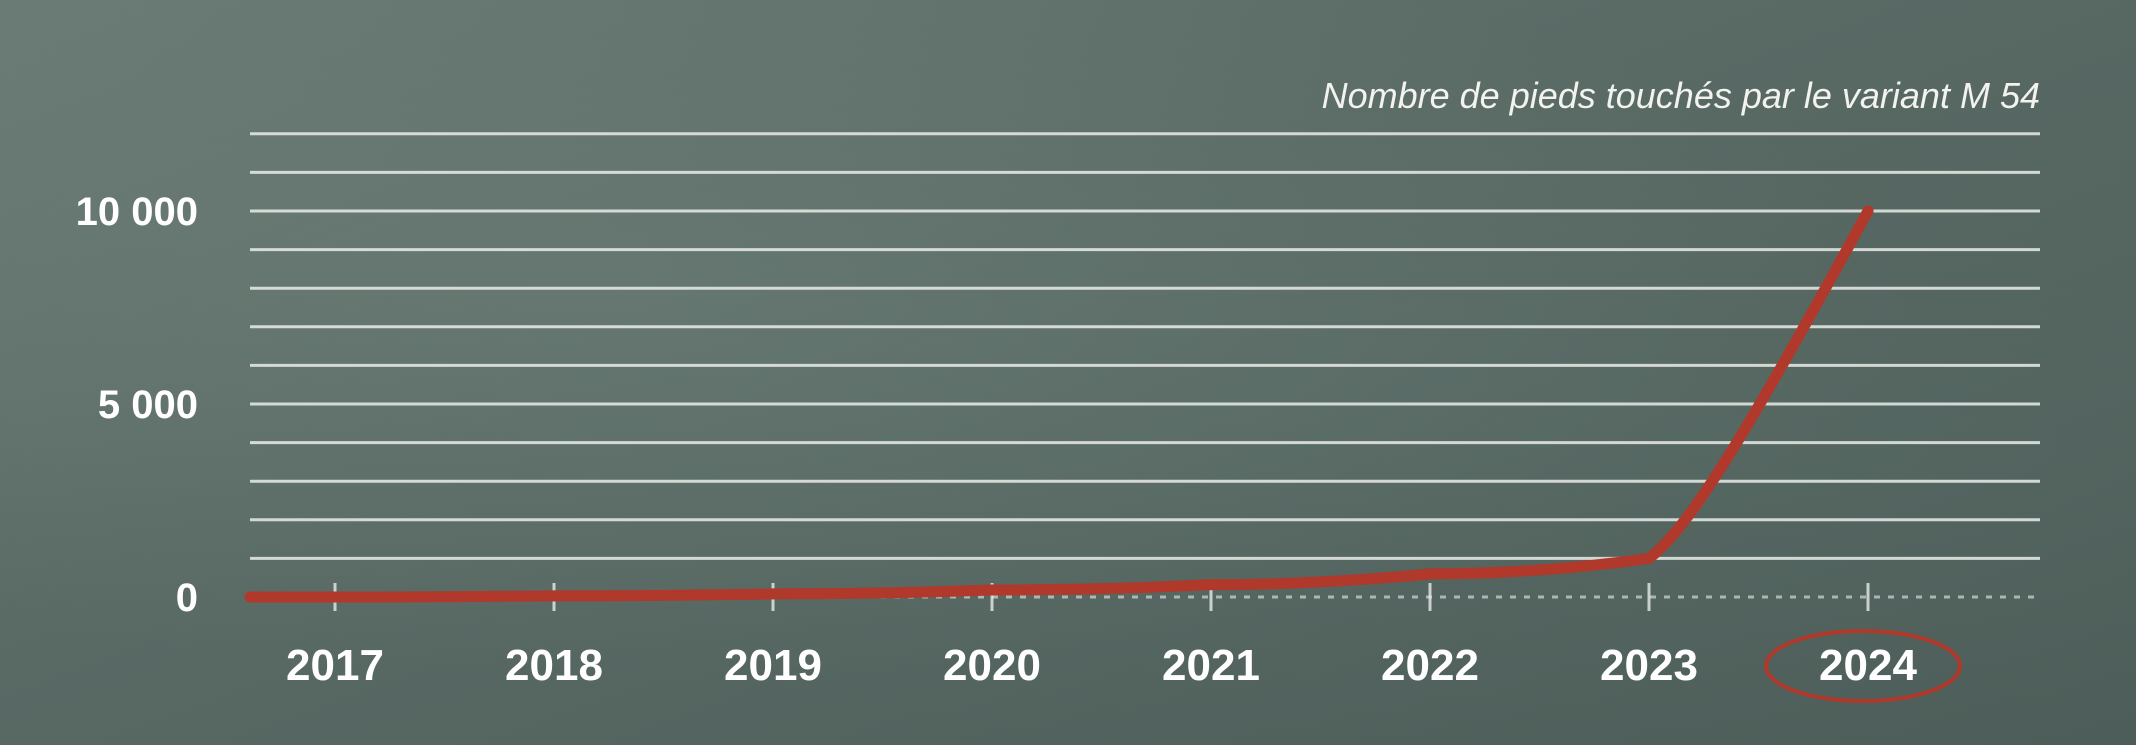  I want to click on y-tick-label: 5 000, so click(148, 405).